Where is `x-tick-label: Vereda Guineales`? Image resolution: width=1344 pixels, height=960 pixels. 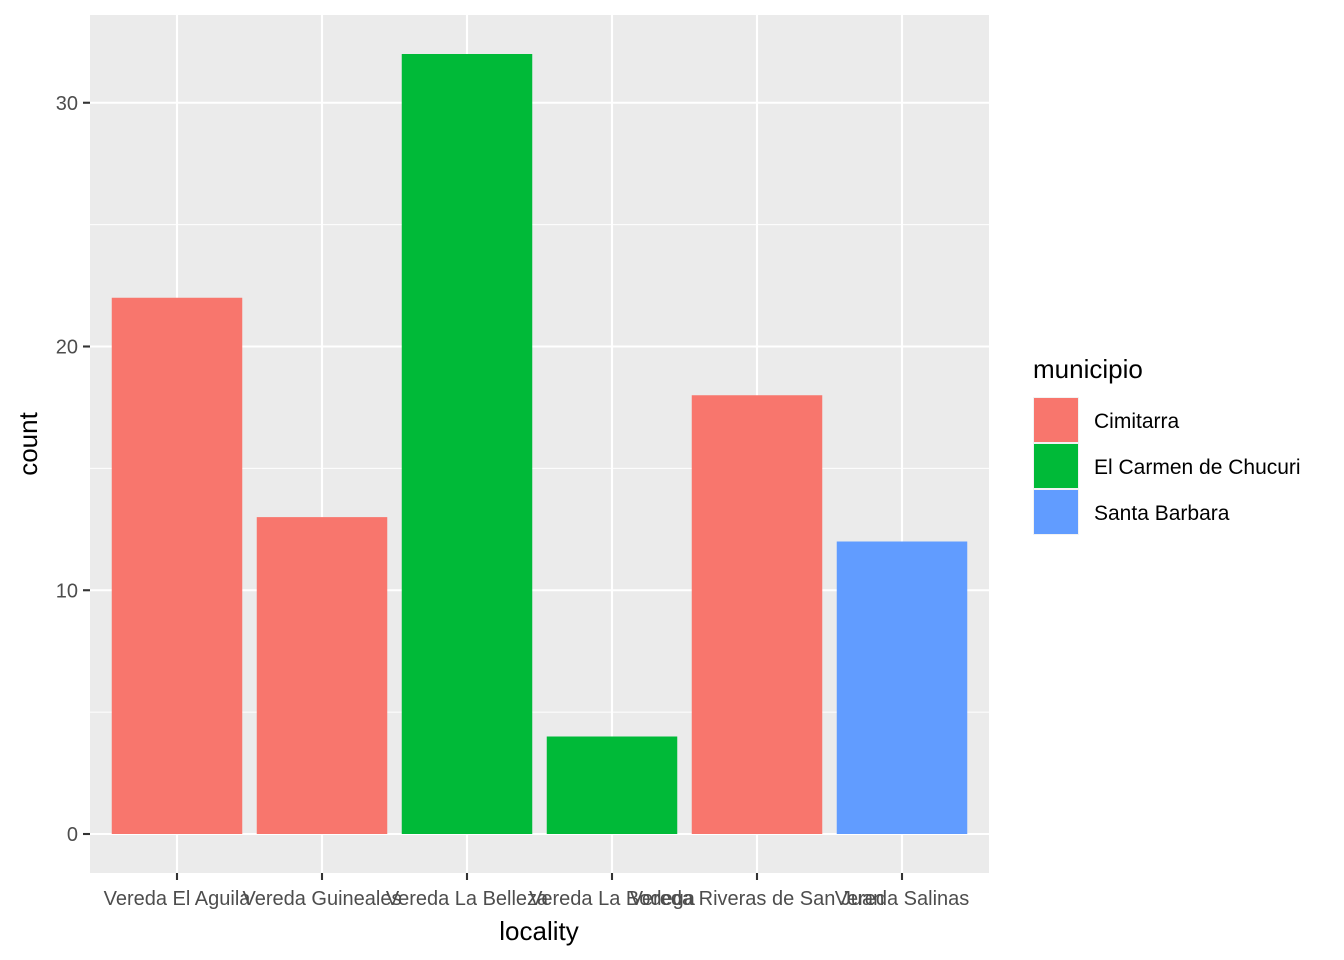
x-tick-label: Vereda Guineales is located at coordinates (321, 899).